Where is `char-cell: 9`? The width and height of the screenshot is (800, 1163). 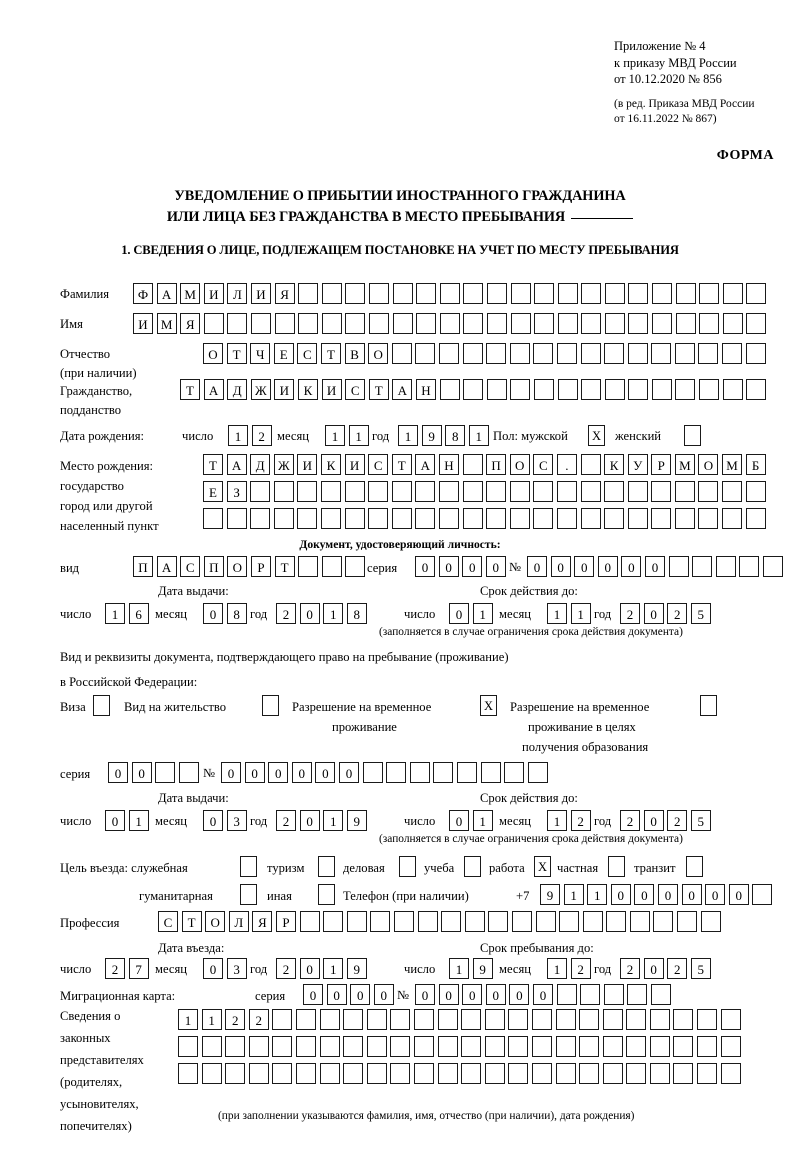
char-cell: 9 is located at coordinates (356, 820).